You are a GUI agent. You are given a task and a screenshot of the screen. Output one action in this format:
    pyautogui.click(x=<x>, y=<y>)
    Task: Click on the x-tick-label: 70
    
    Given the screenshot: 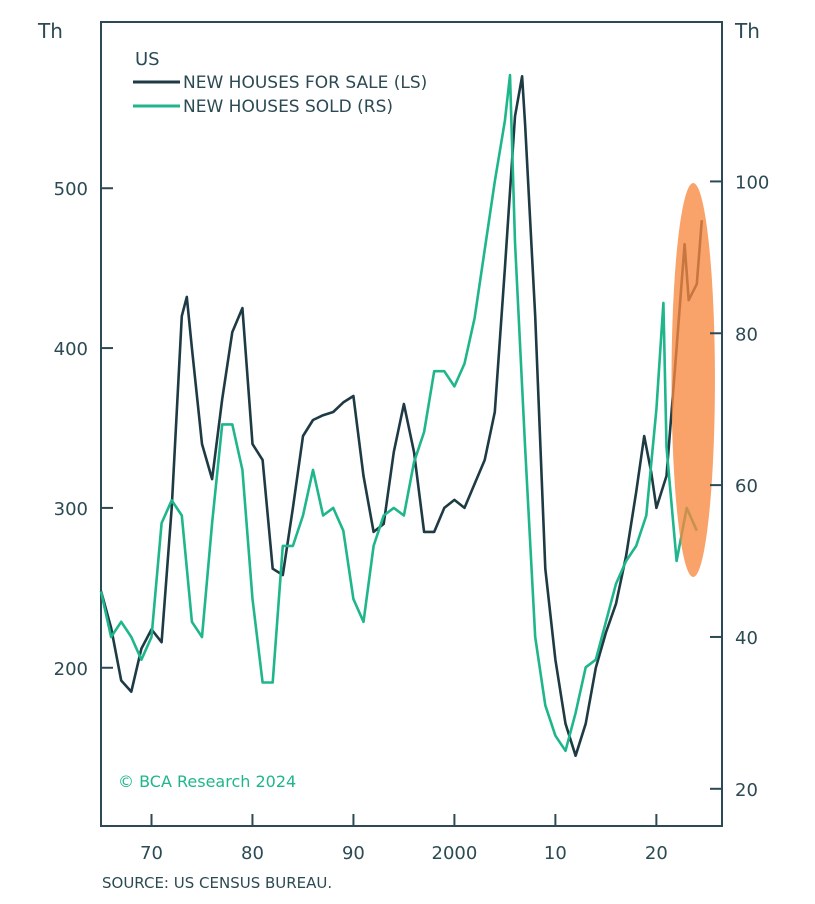 What is the action you would take?
    pyautogui.click(x=151, y=853)
    